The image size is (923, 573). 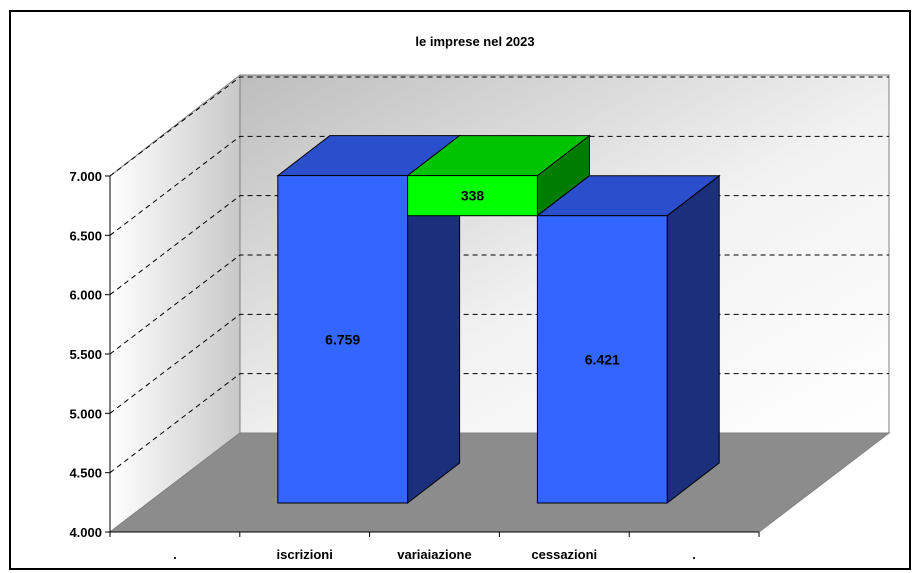 What do you see at coordinates (474, 41) in the screenshot?
I see `chart-title: le imprese nel 2023` at bounding box center [474, 41].